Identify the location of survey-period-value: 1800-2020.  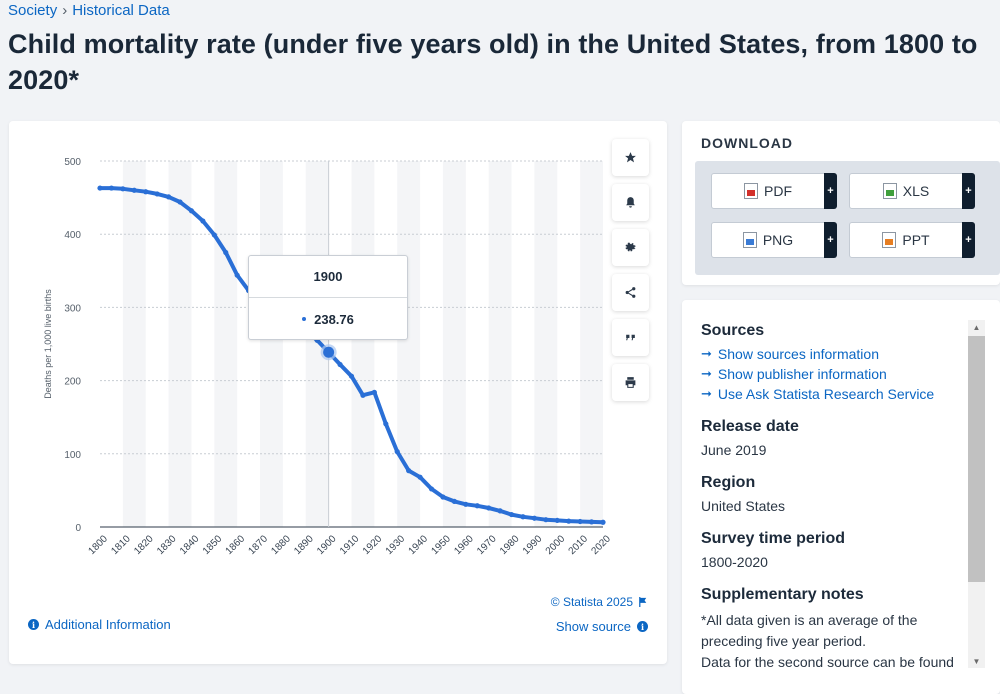
(734, 562).